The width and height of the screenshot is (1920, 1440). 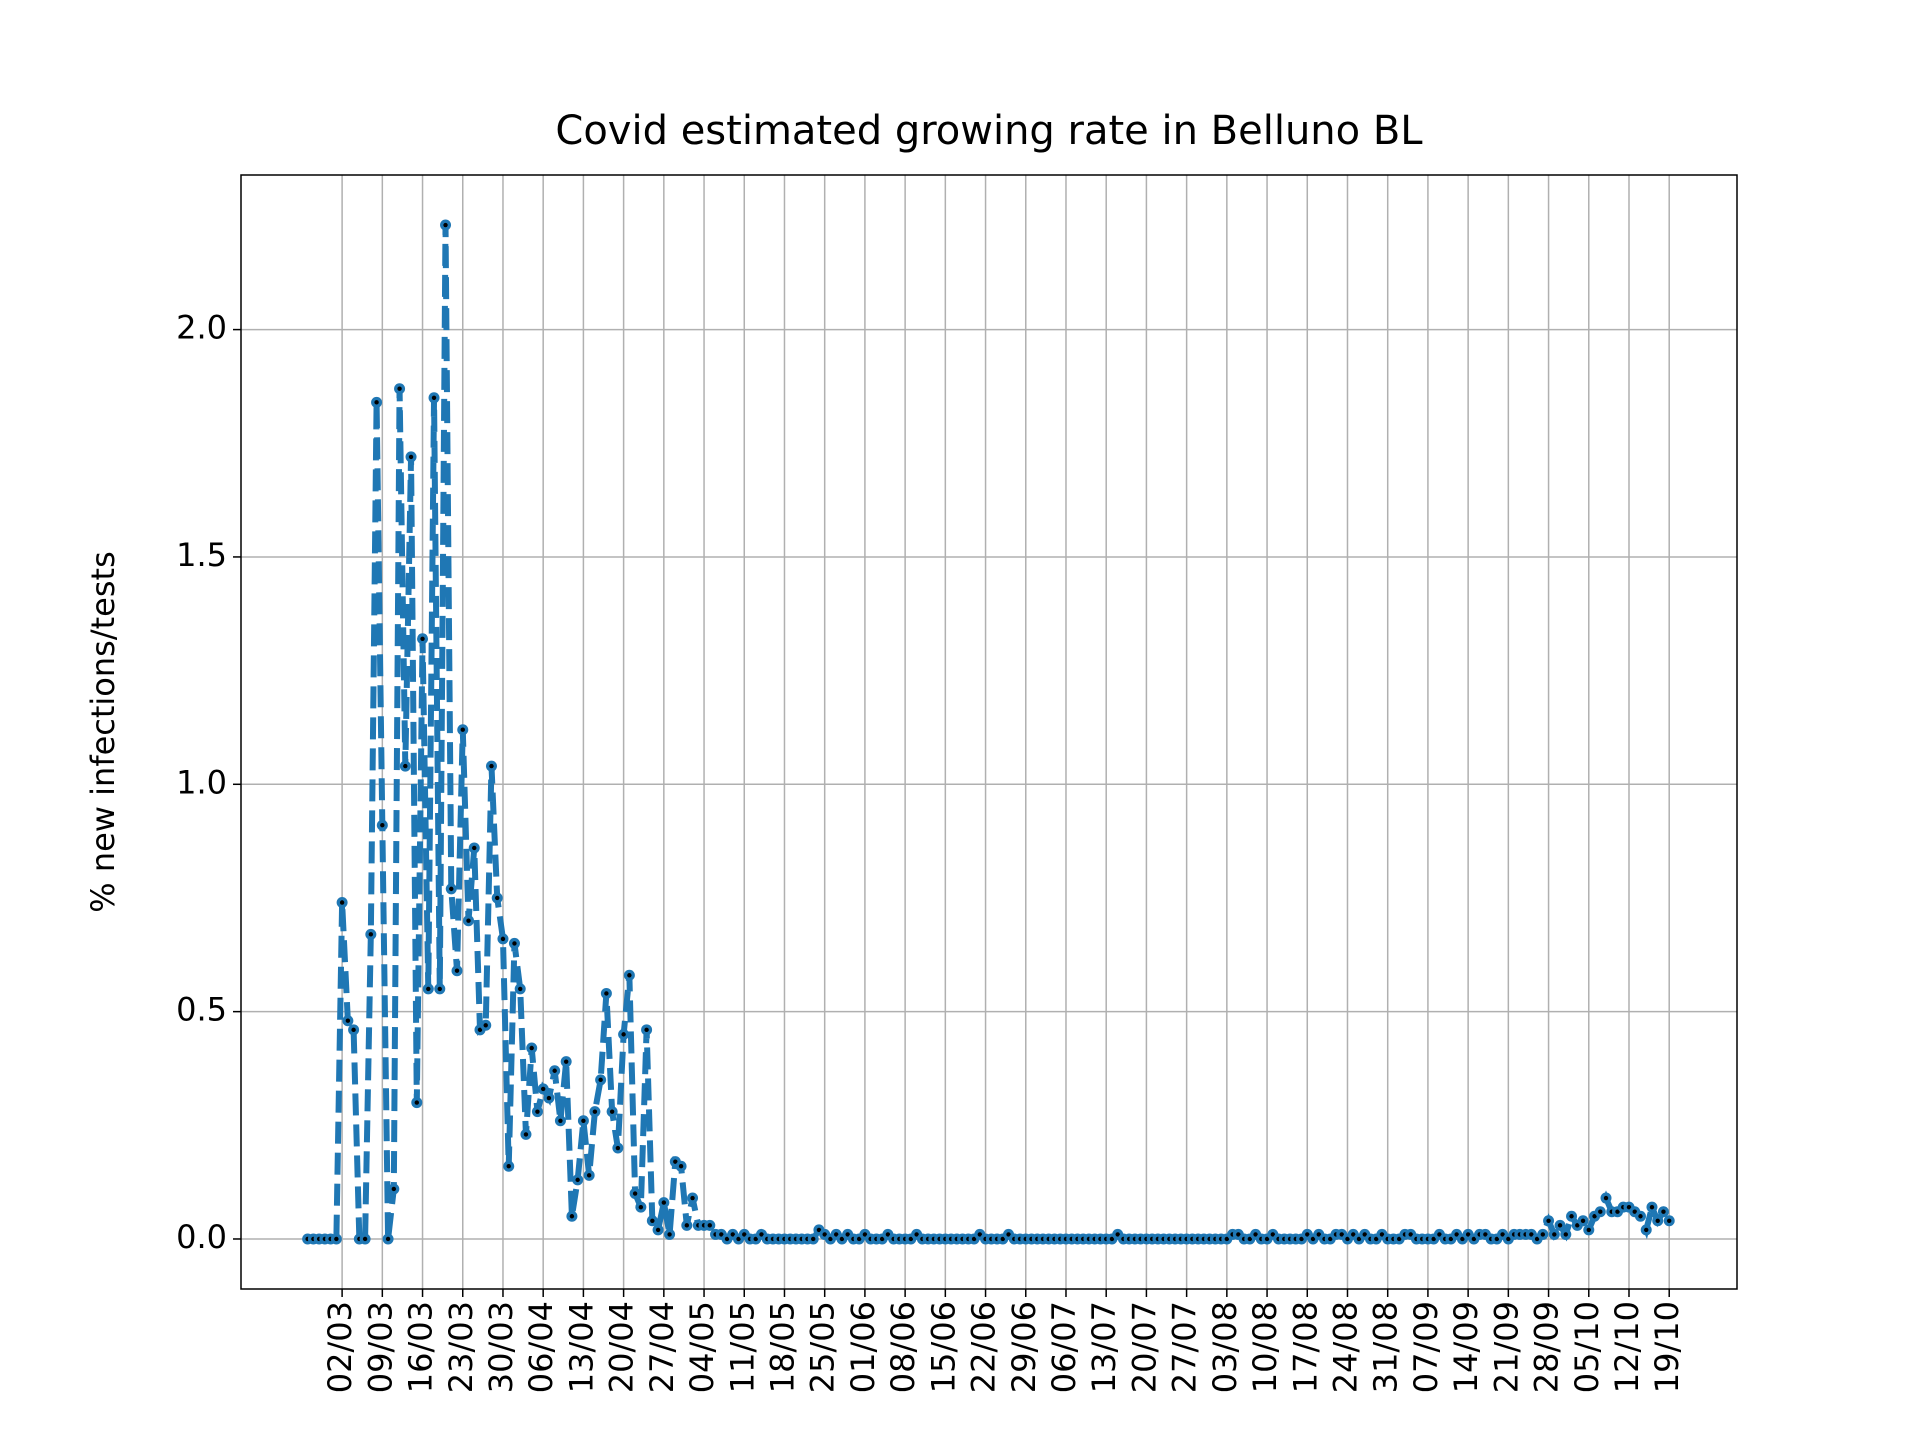 What do you see at coordinates (581, 1347) in the screenshot?
I see `x-tick-label: 13/04` at bounding box center [581, 1347].